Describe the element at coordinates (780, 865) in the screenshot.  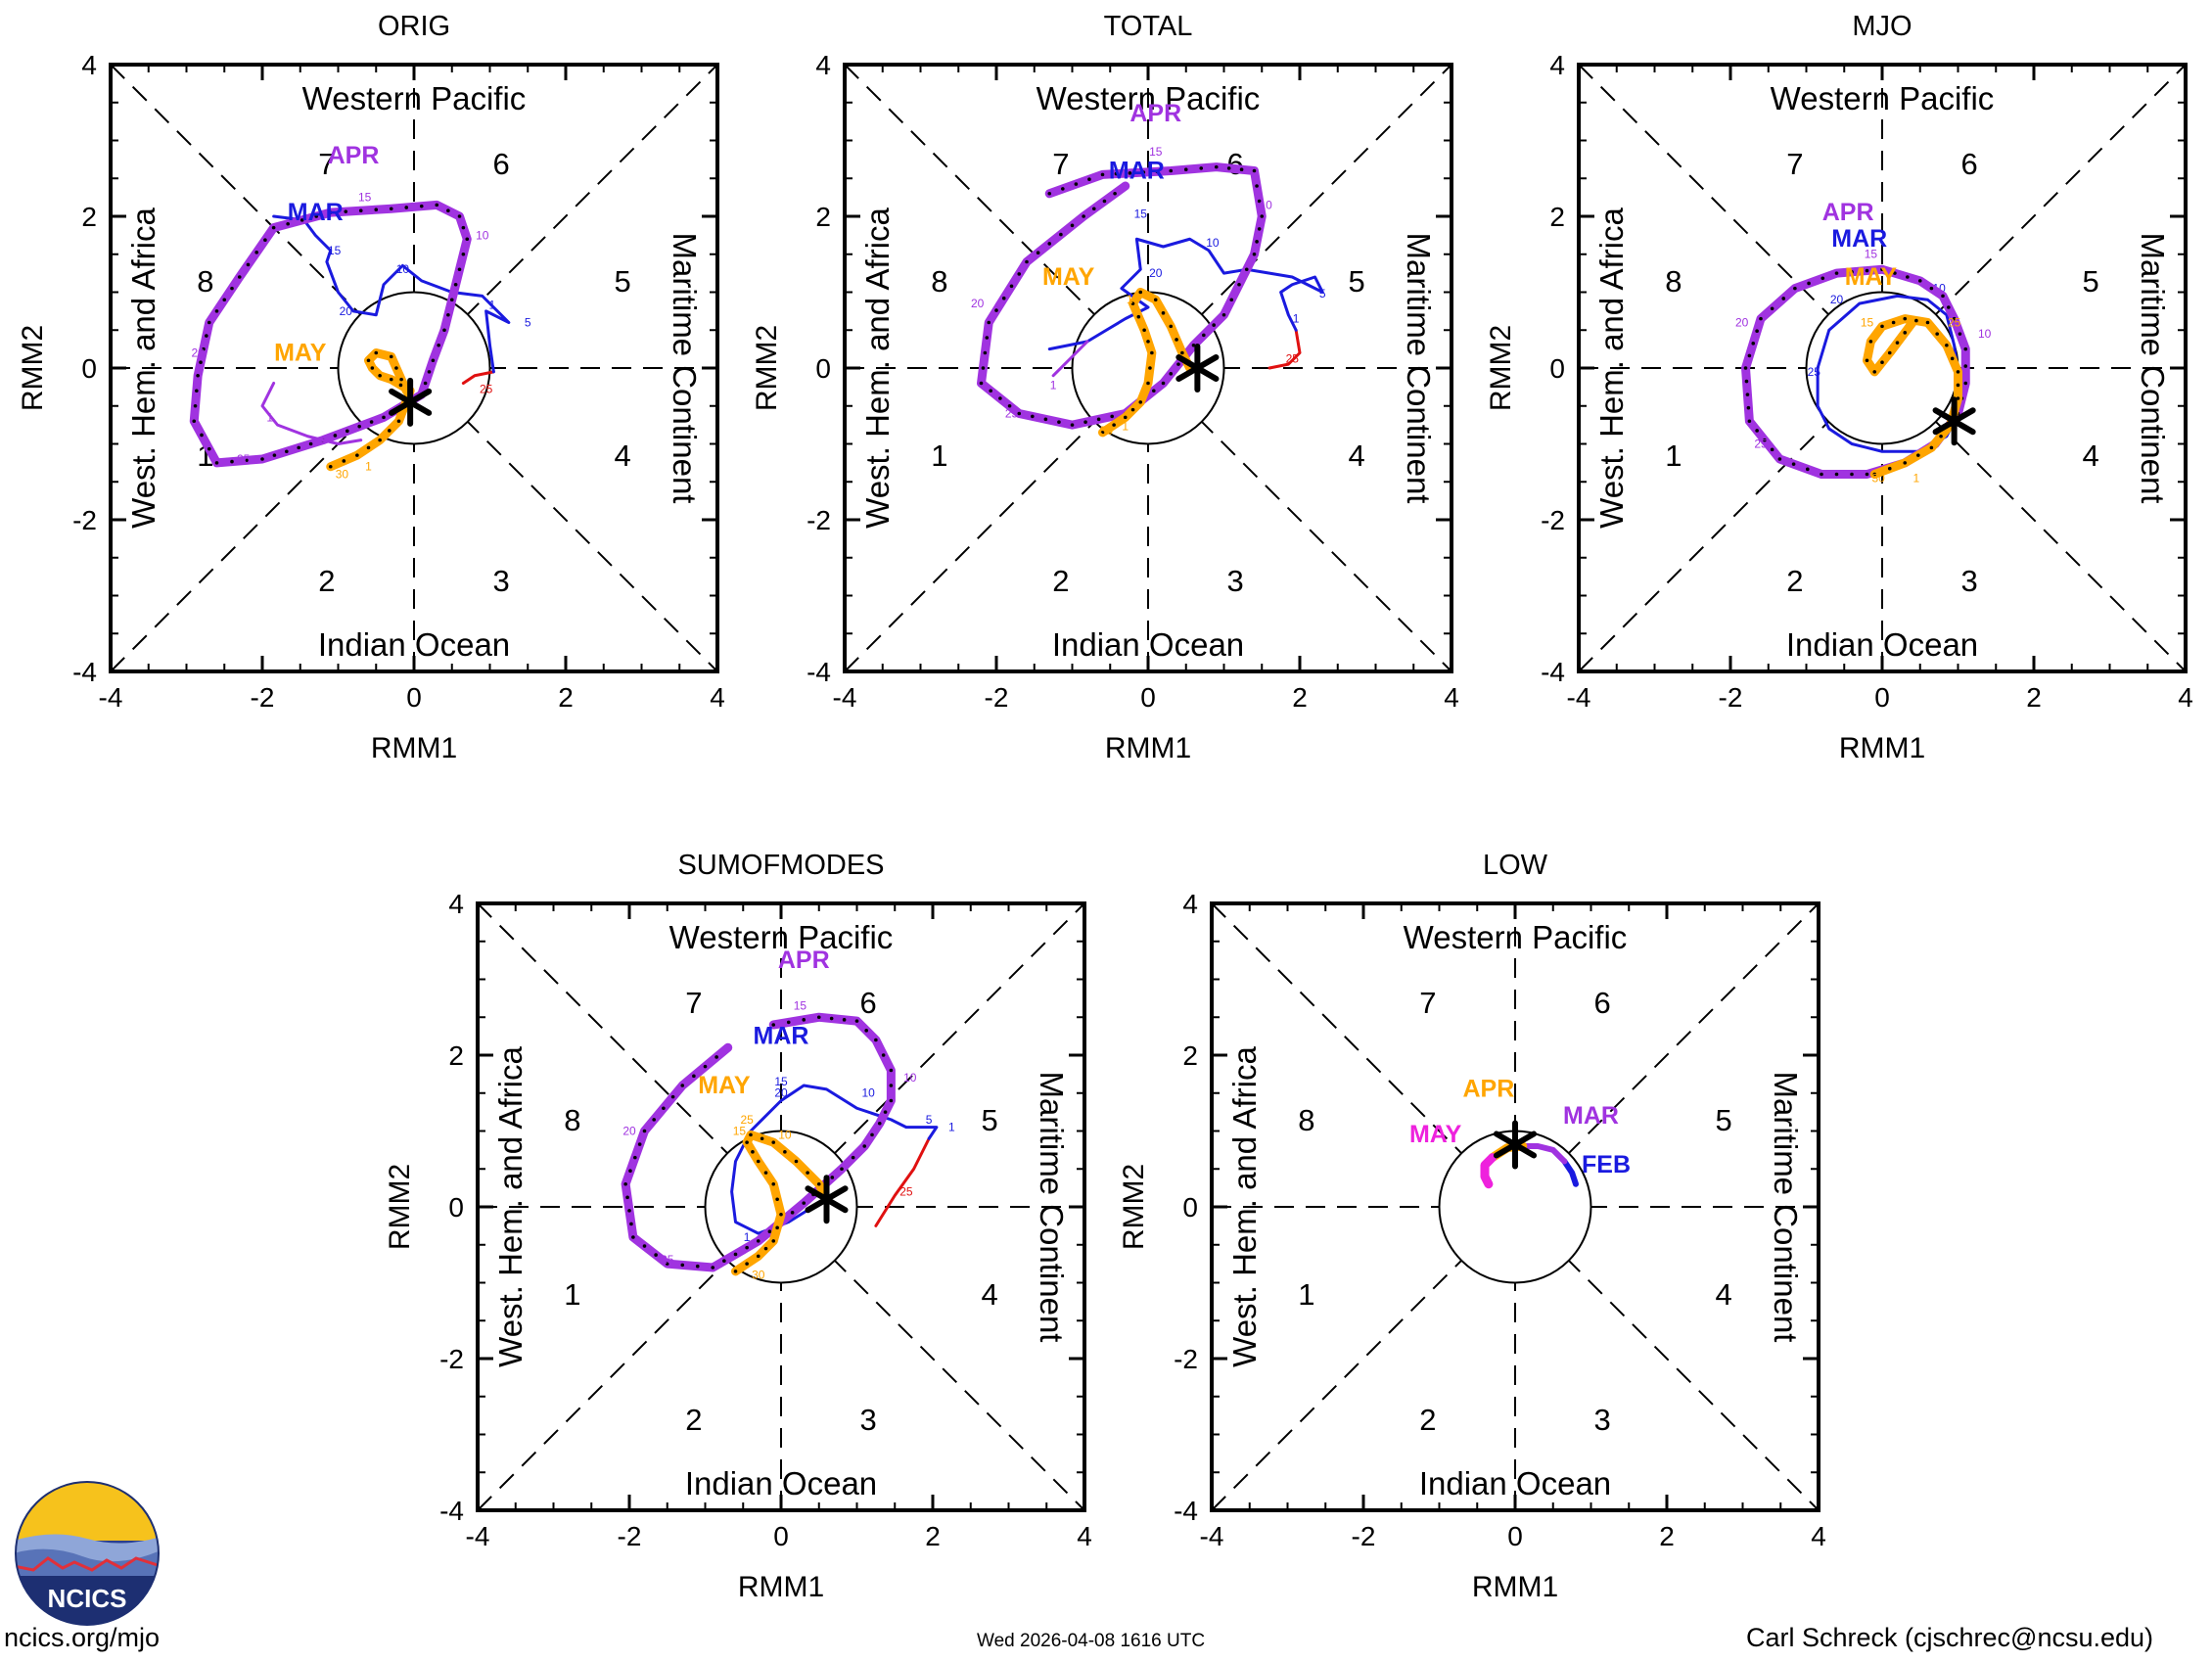
I see `panel-title: SUMOFMODES` at that location.